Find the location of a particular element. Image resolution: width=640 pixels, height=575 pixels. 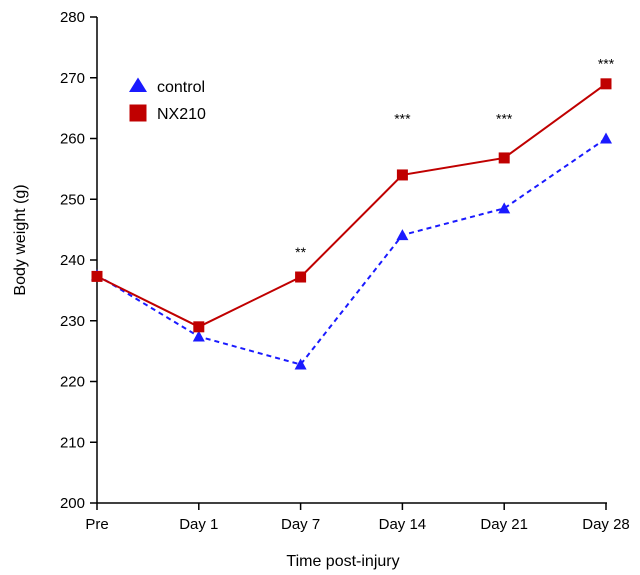

x-tick-label: Day 28 is located at coordinates (606, 524).